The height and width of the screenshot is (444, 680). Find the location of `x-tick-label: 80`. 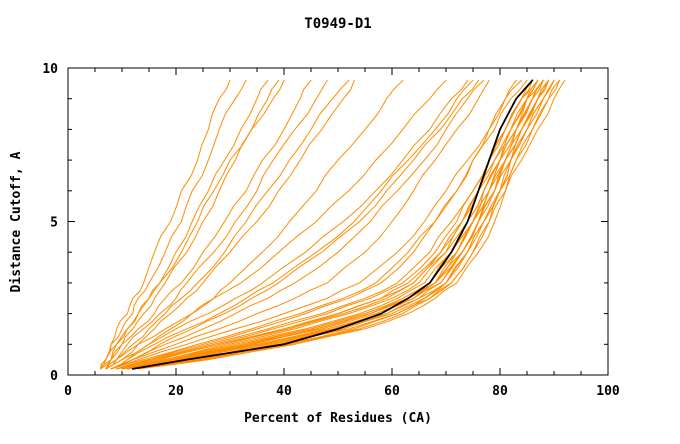

x-tick-label: 80 is located at coordinates (500, 391).